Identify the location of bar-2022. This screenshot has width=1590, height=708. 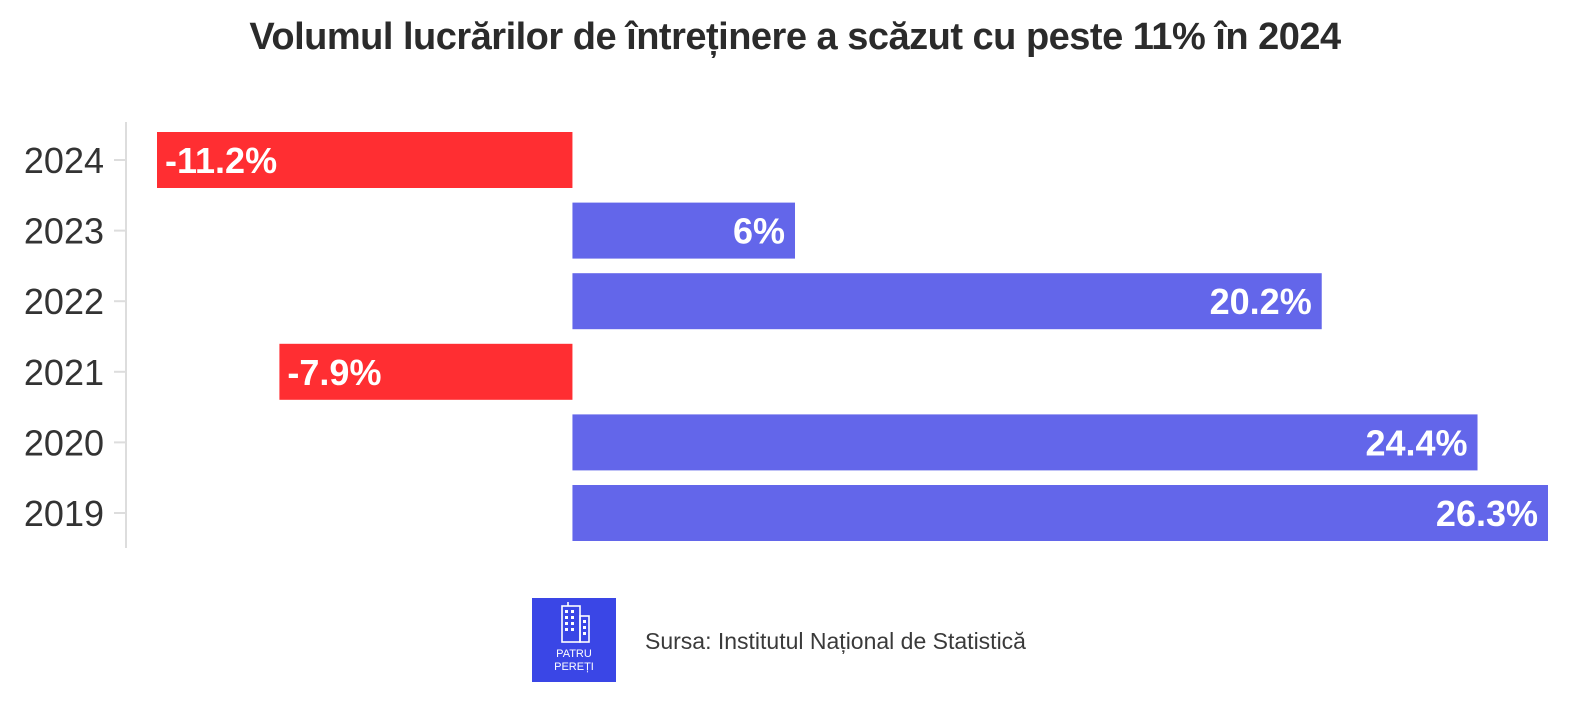
(947, 301).